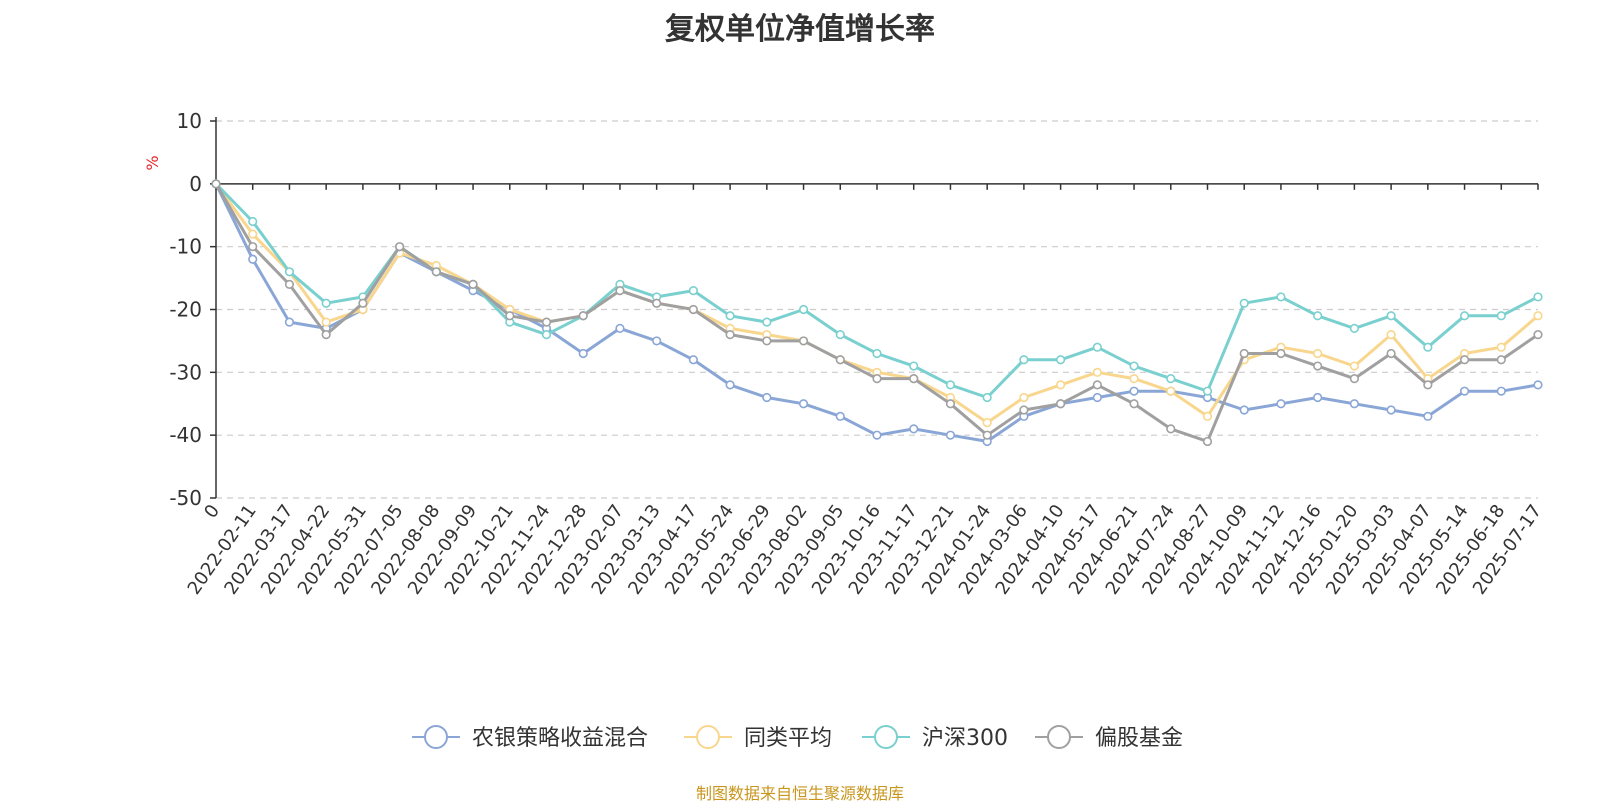 This screenshot has width=1600, height=804. What do you see at coordinates (1139, 738) in the screenshot?
I see `legend-label: 偏股基金` at bounding box center [1139, 738].